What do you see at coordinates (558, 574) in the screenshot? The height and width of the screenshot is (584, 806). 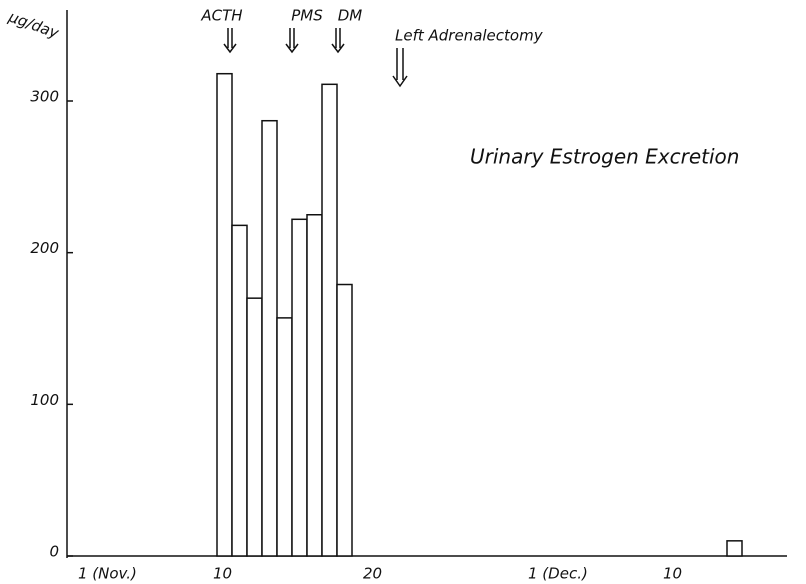 I see `x-tick-label: 1 (Dec.)` at bounding box center [558, 574].